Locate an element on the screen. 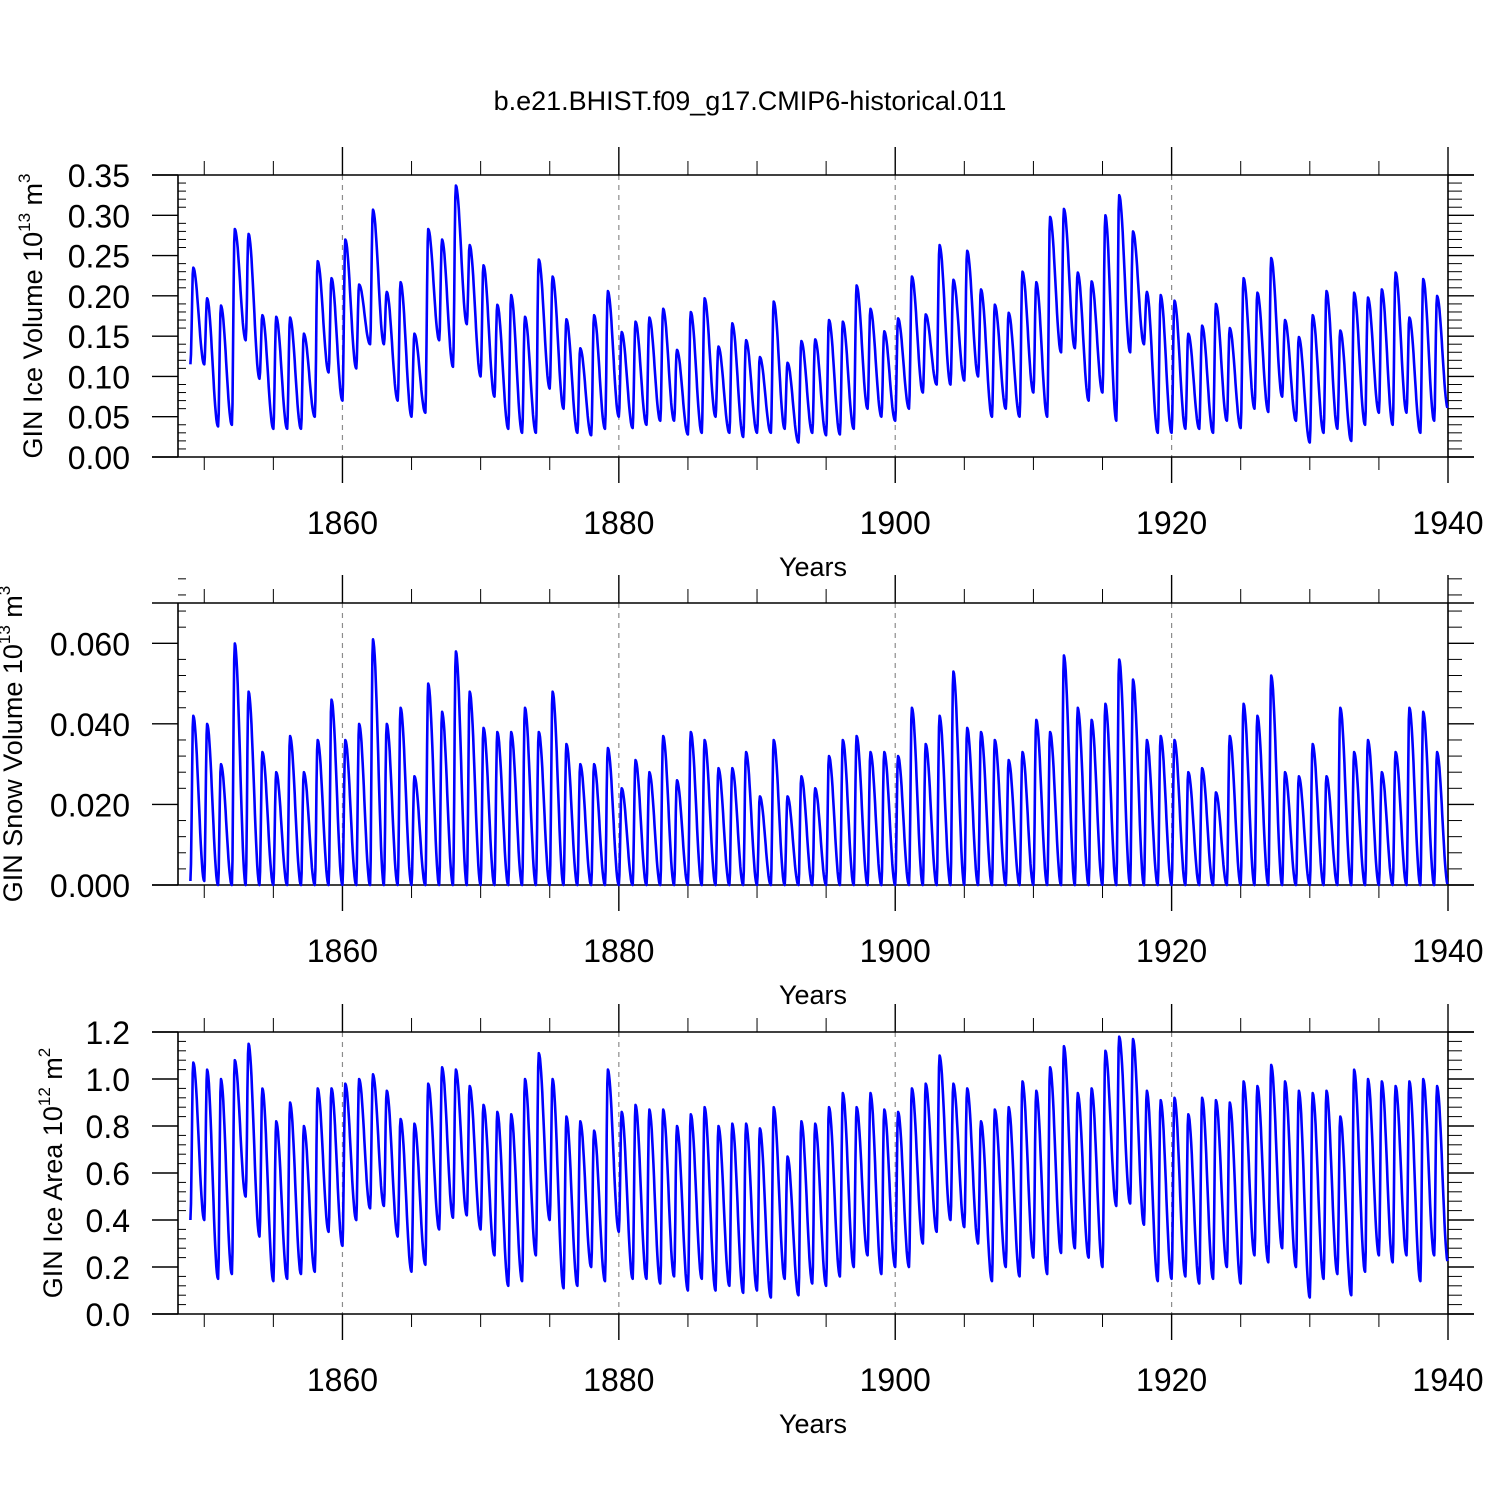 The width and height of the screenshot is (1500, 1500). y-axis-label-base: GIN Ice Volume 10 is located at coordinates (33, 345).